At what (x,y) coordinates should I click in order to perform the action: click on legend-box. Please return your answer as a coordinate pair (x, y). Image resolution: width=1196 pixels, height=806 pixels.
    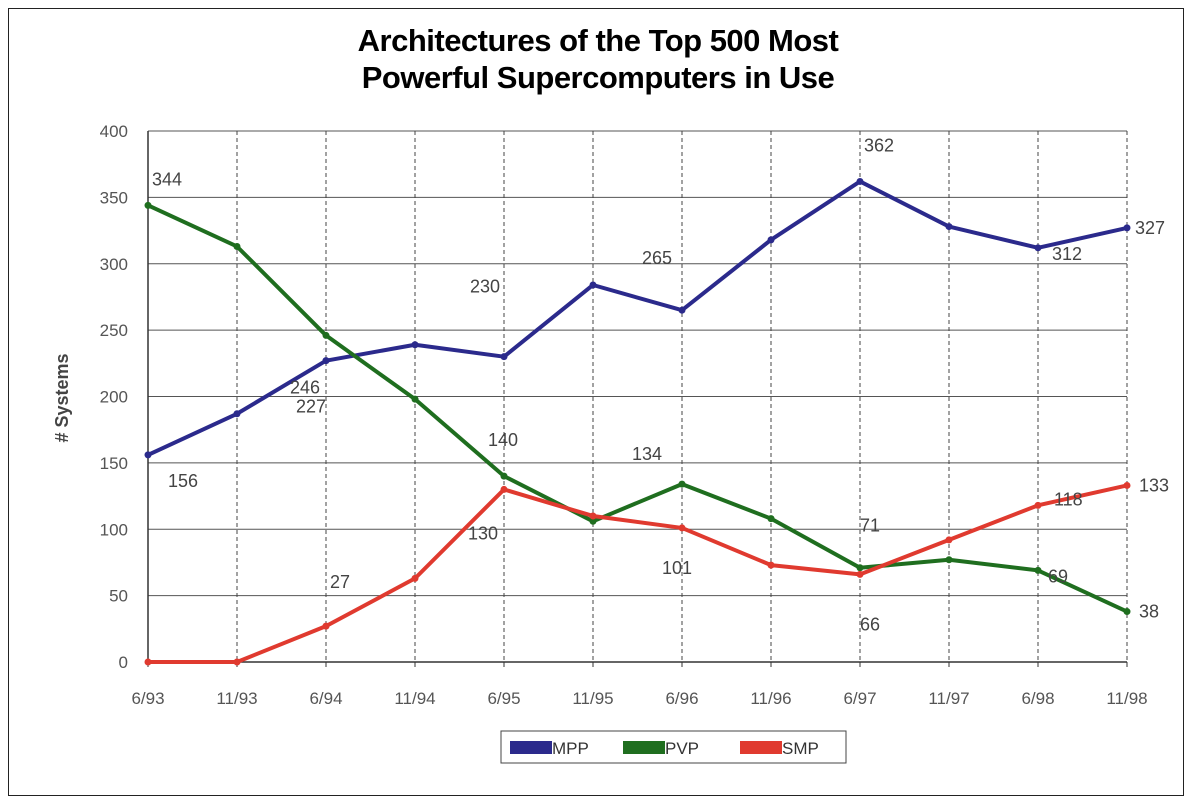
    Looking at the image, I should click on (673, 747).